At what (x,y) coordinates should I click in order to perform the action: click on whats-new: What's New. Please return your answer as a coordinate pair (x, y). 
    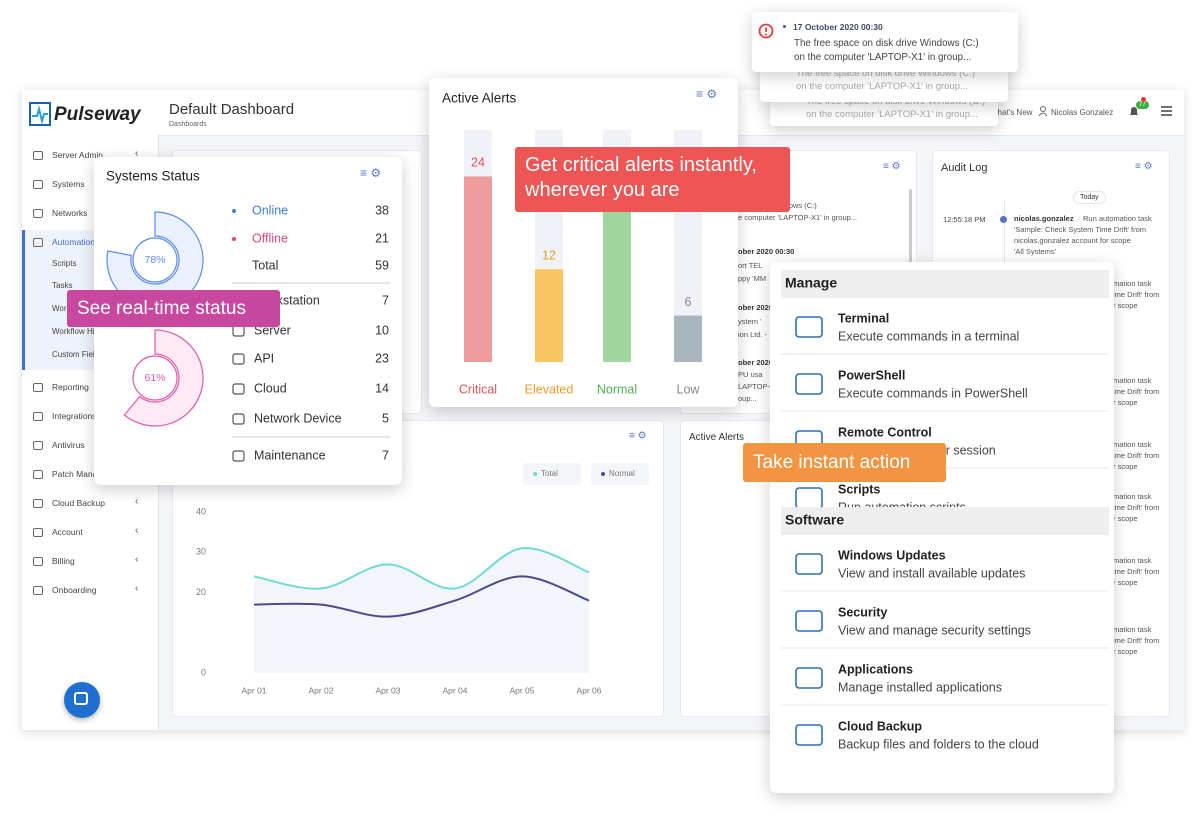
    Looking at the image, I should click on (1011, 112).